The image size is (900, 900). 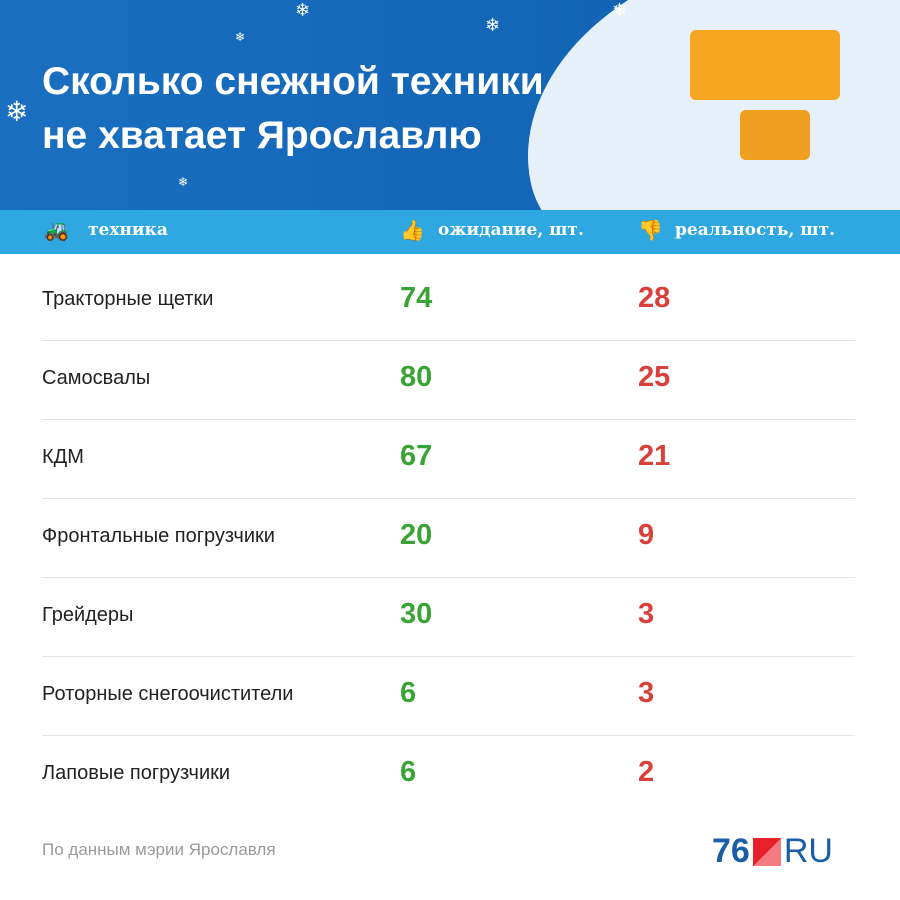 What do you see at coordinates (448, 696) in the screenshot?
I see `table-row: Роторные снегоочистители 6 3` at bounding box center [448, 696].